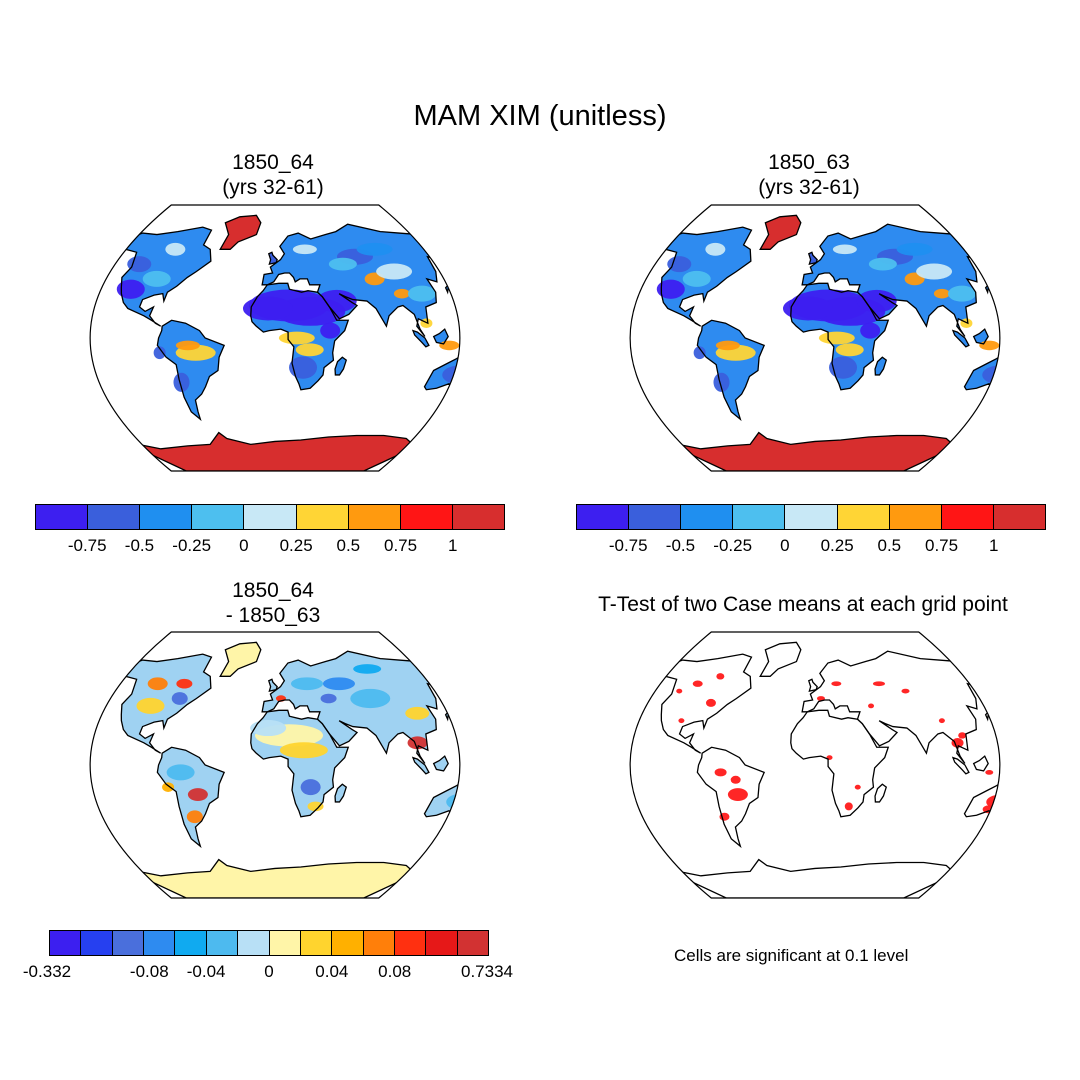 The width and height of the screenshot is (1080, 1080). What do you see at coordinates (332, 971) in the screenshot?
I see `colorbar-tick-label: 0.04` at bounding box center [332, 971].